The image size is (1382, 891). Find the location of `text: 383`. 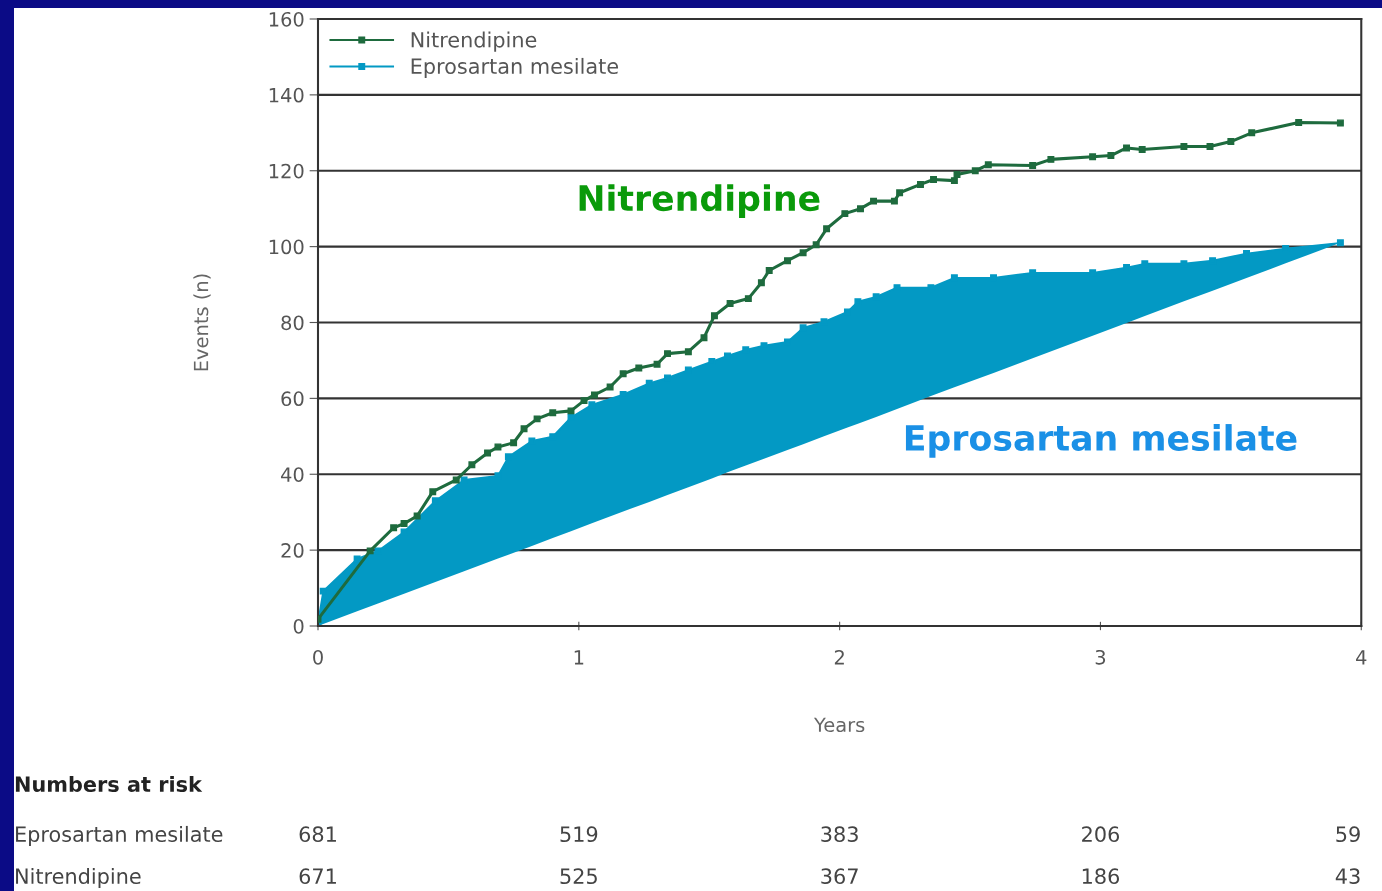

text: 383 is located at coordinates (839, 834).